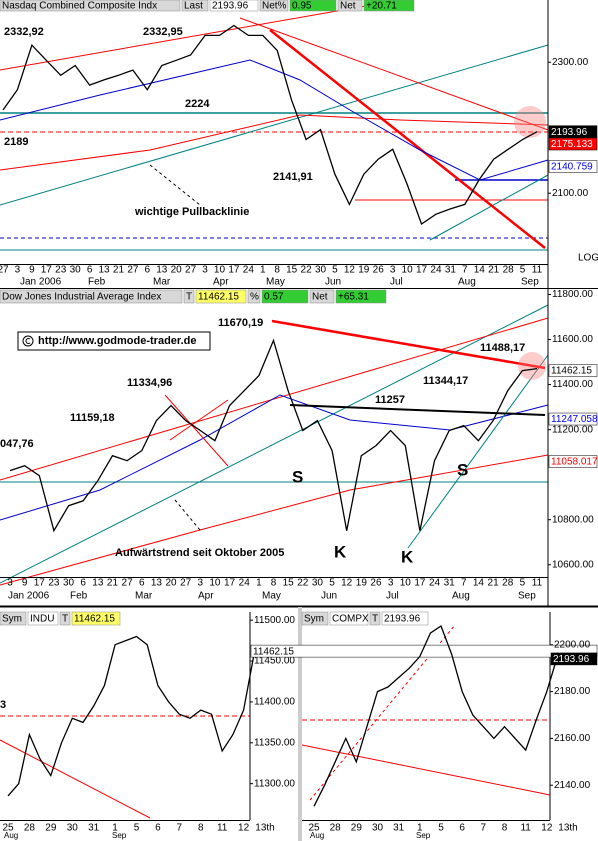  Describe the element at coordinates (573, 370) in the screenshot. I see `price-tag` at that location.